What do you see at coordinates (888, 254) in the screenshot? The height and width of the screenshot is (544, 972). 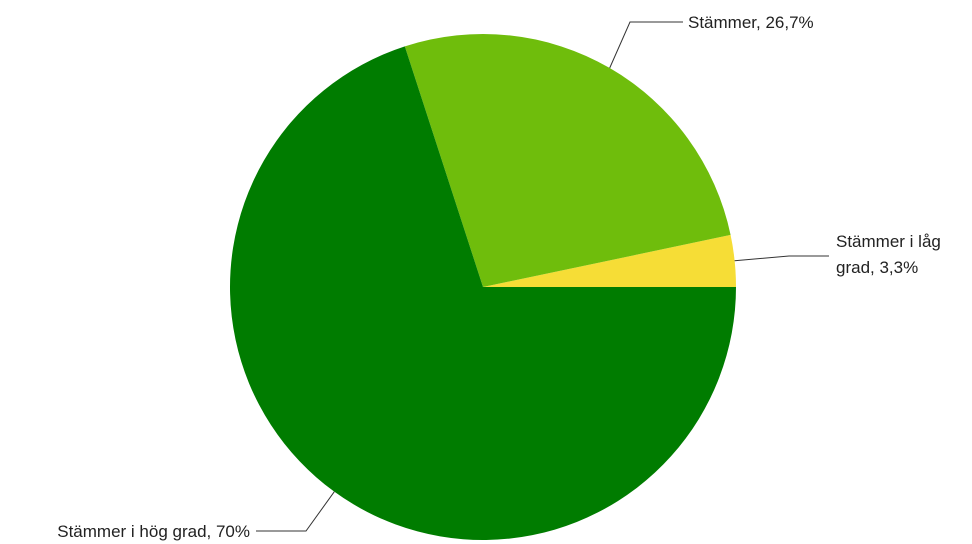 I see `slice-label: Stämmer i låg grad, 3,3%` at bounding box center [888, 254].